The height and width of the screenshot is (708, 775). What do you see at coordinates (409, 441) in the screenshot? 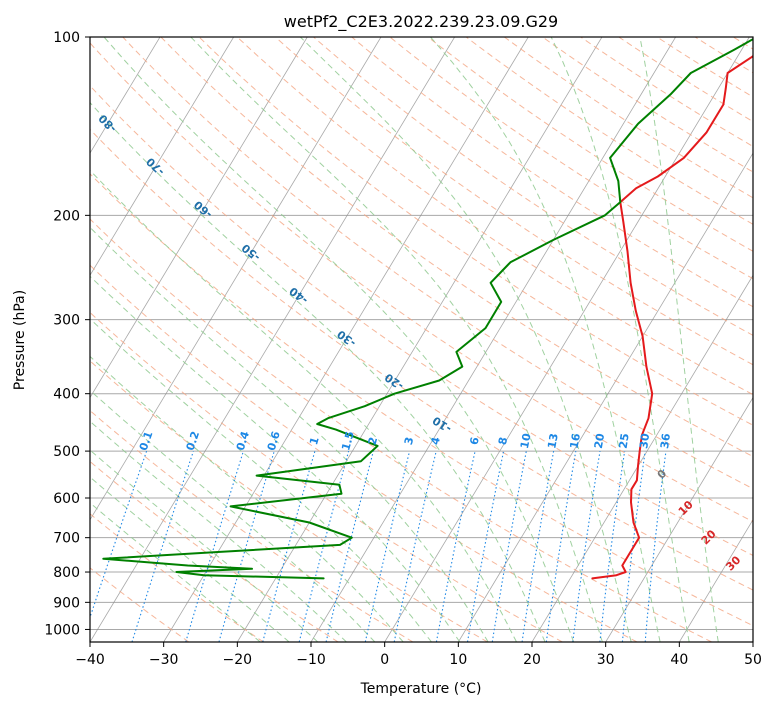
I see `mixing-ratio-label: 3` at bounding box center [409, 441].